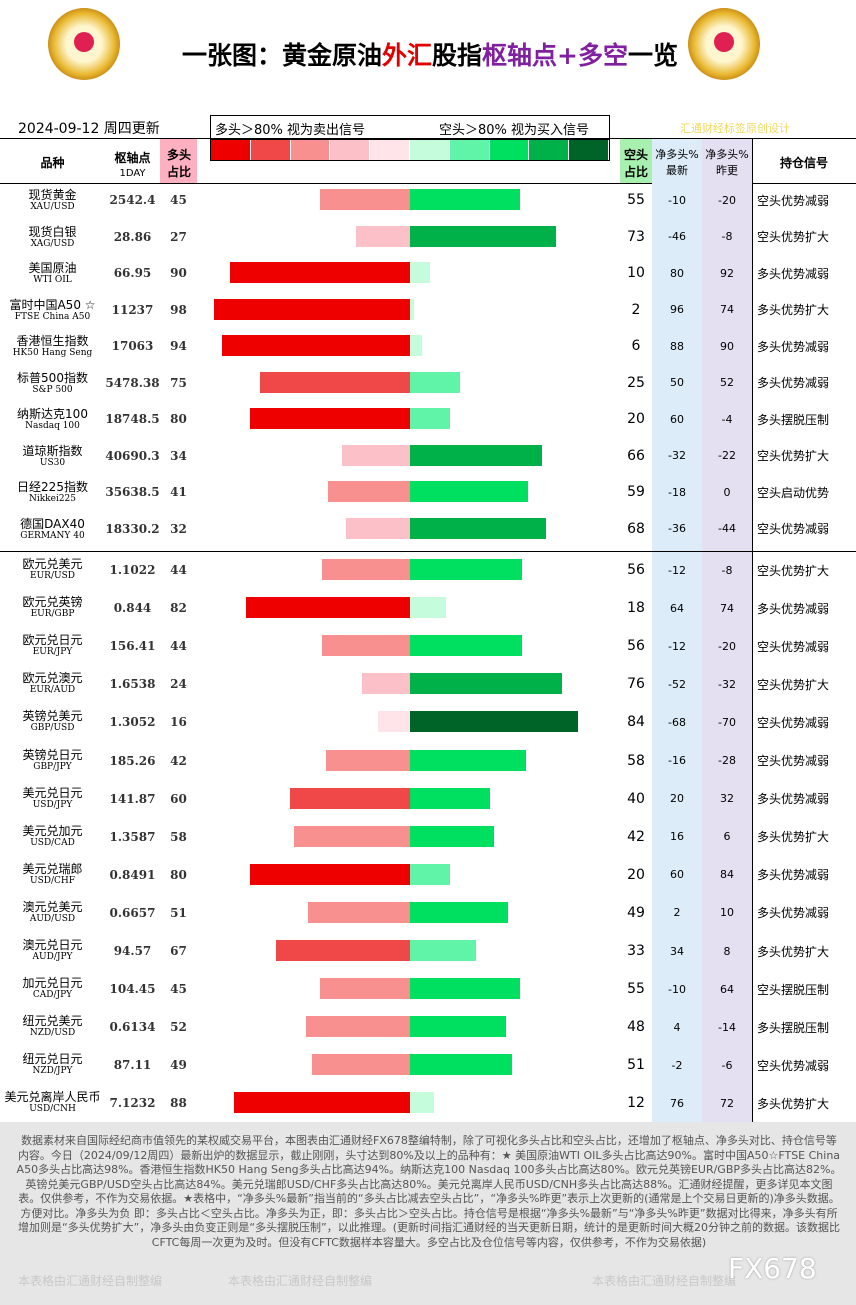 This screenshot has width=856, height=1305. What do you see at coordinates (178, 455) in the screenshot?
I see `long-pct: 34` at bounding box center [178, 455].